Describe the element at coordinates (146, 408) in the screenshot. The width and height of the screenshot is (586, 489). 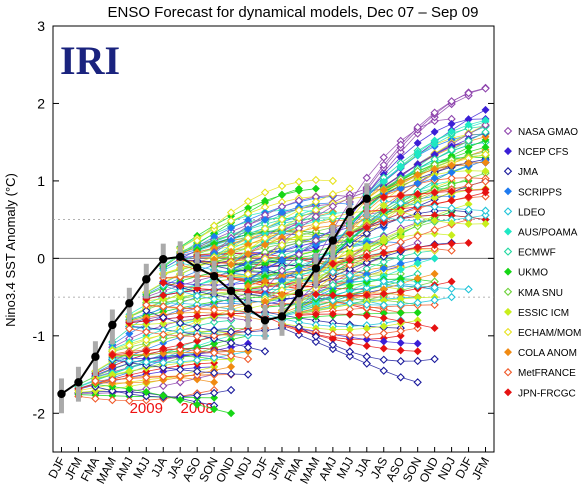
I see `year-label: 2009` at that location.